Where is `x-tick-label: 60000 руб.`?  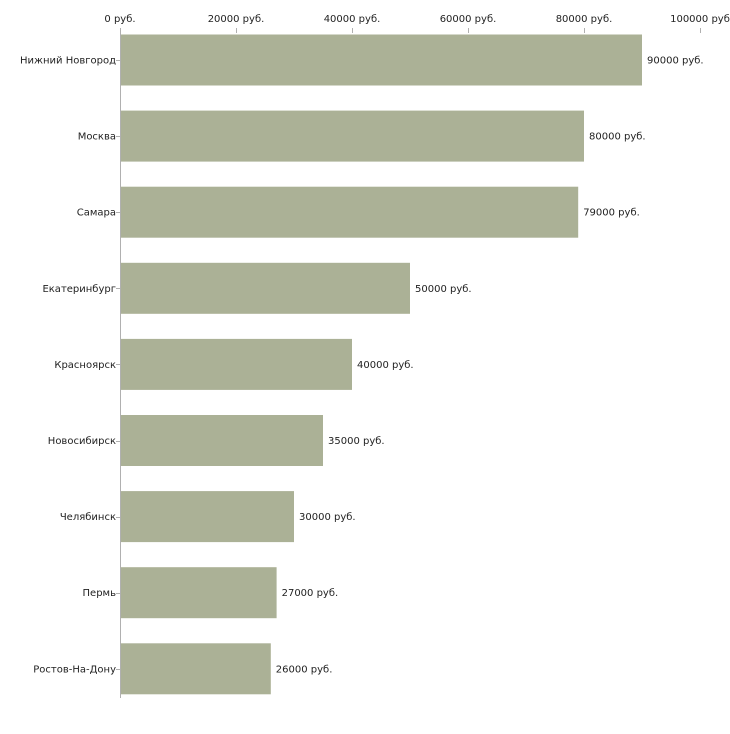
x-tick-label: 60000 руб. is located at coordinates (468, 19).